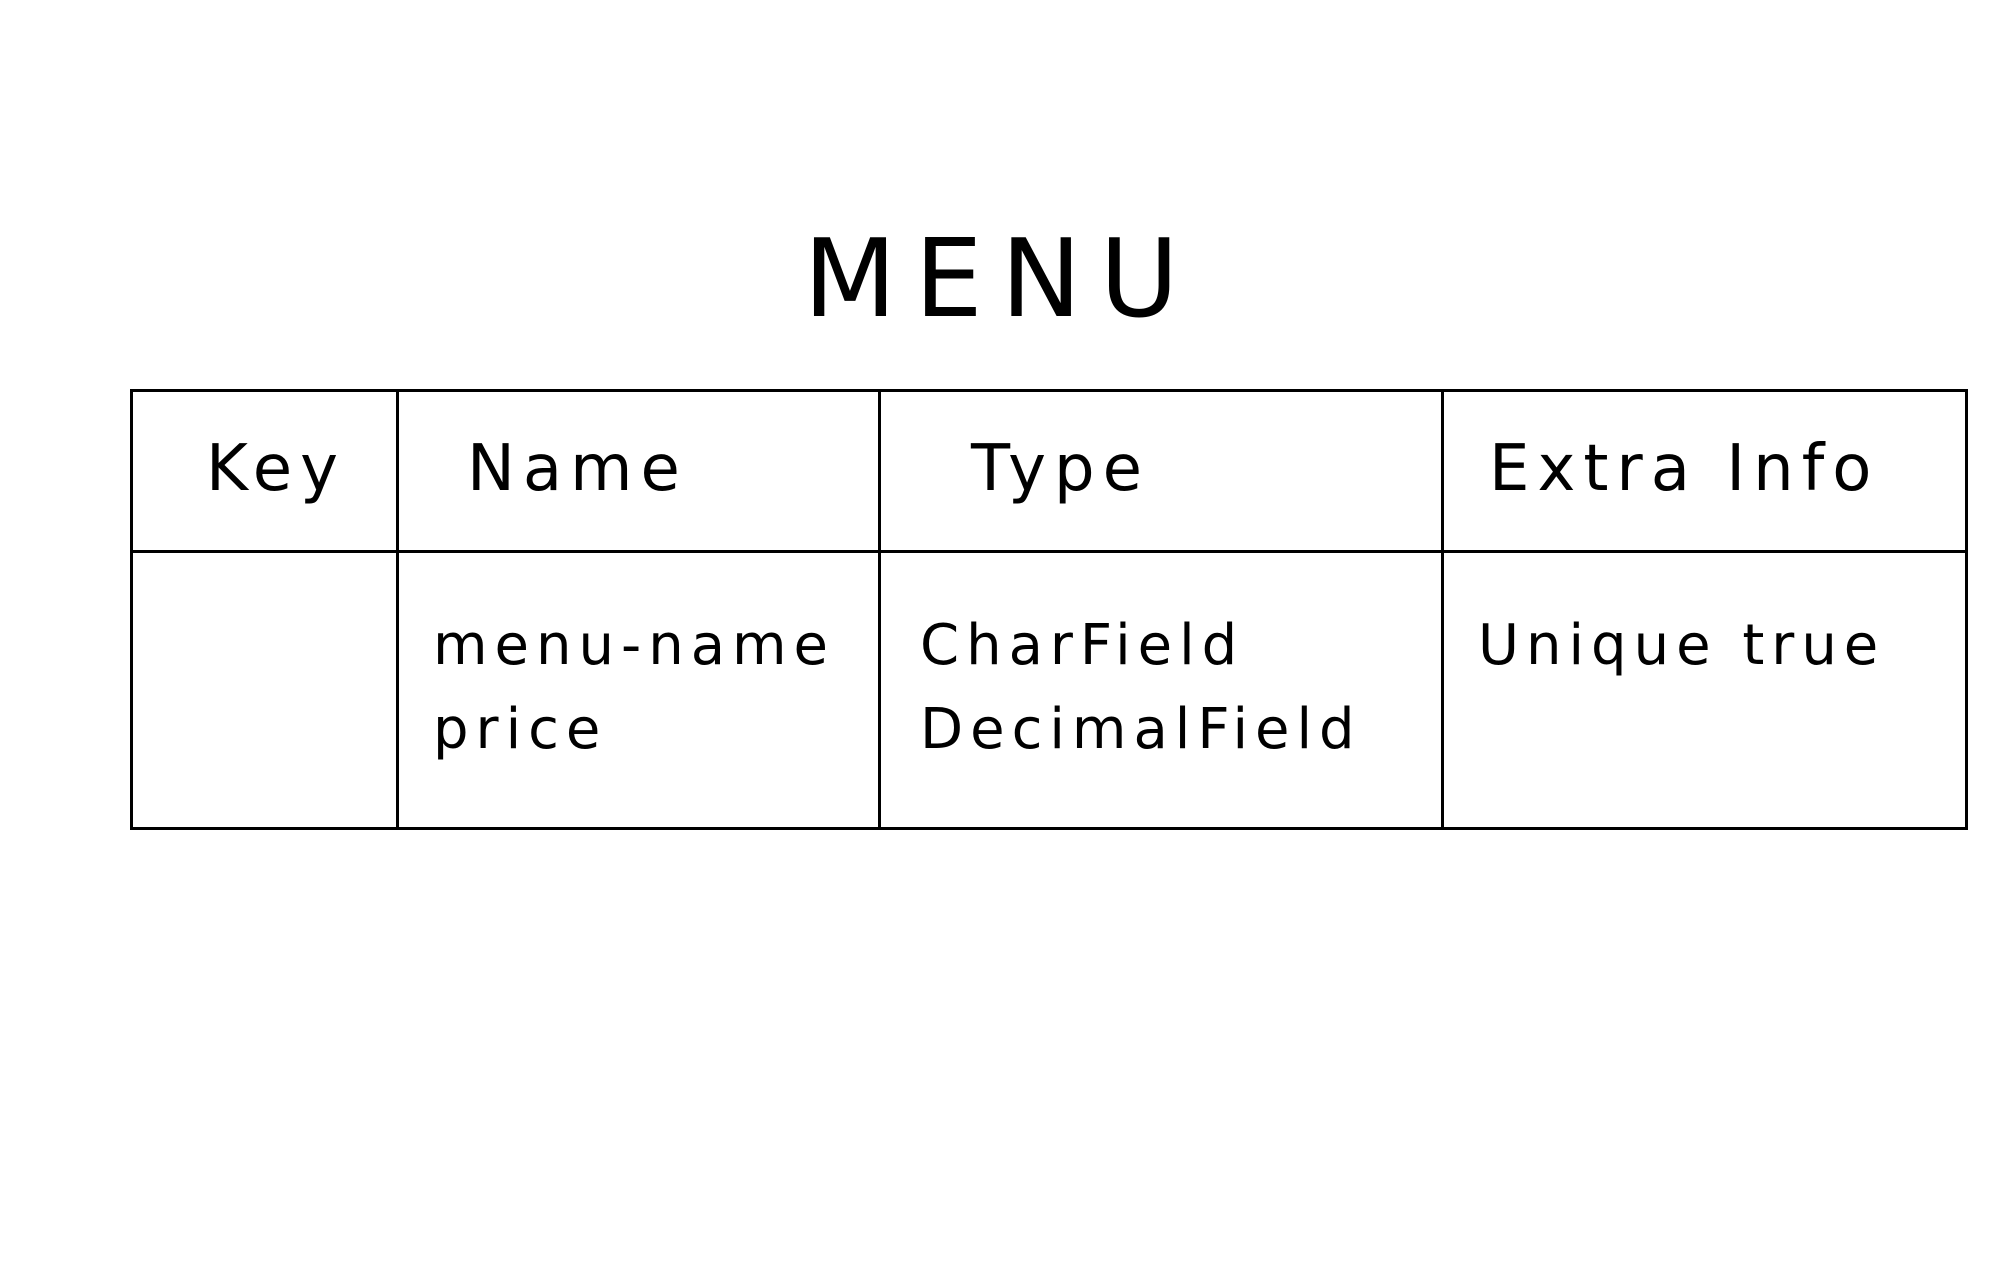 This screenshot has width=2000, height=1286. What do you see at coordinates (1060, 469) in the screenshot?
I see `header-type: Type` at bounding box center [1060, 469].